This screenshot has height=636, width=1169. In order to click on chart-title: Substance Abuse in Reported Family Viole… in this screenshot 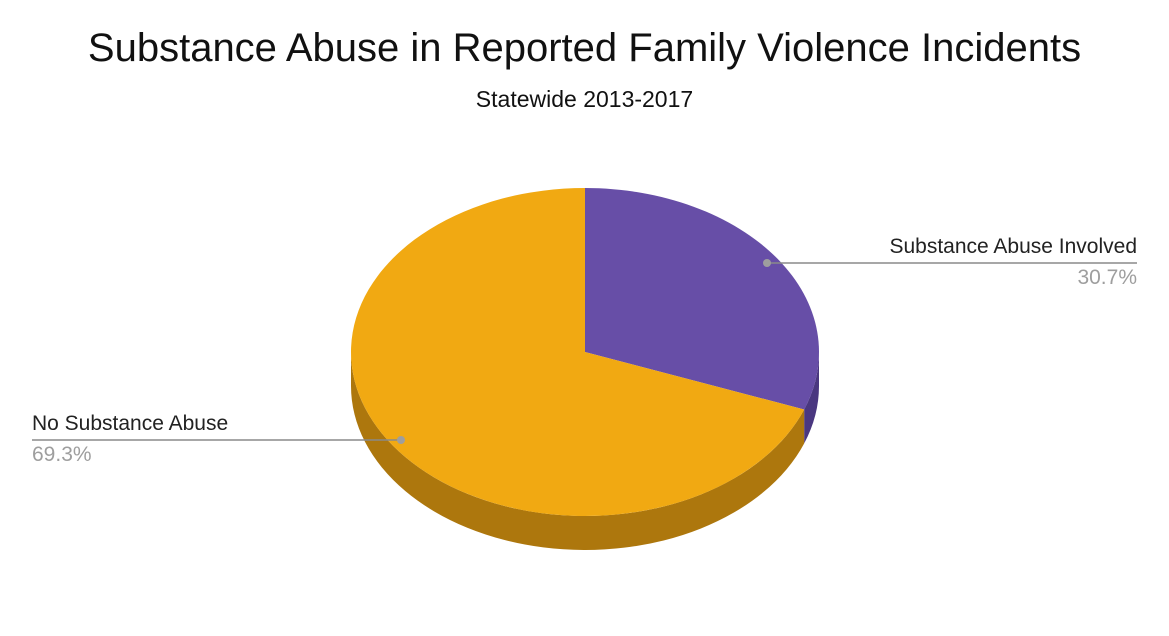, I will do `click(584, 48)`.